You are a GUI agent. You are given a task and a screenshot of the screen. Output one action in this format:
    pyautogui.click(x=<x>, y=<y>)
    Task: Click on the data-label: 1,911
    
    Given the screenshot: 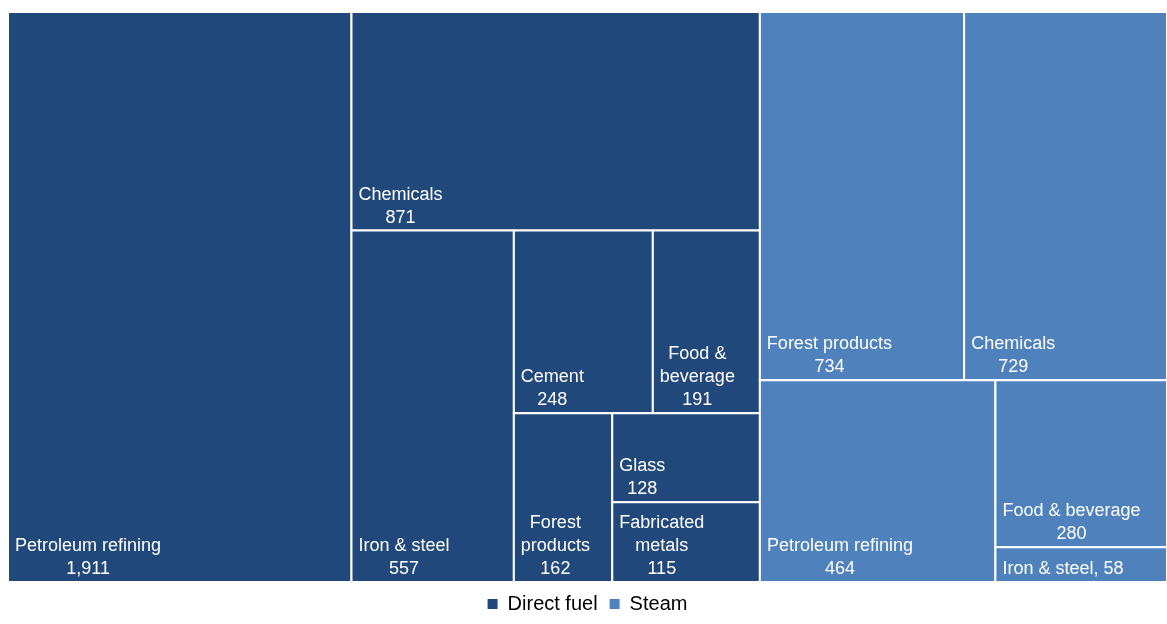 What is the action you would take?
    pyautogui.click(x=88, y=568)
    